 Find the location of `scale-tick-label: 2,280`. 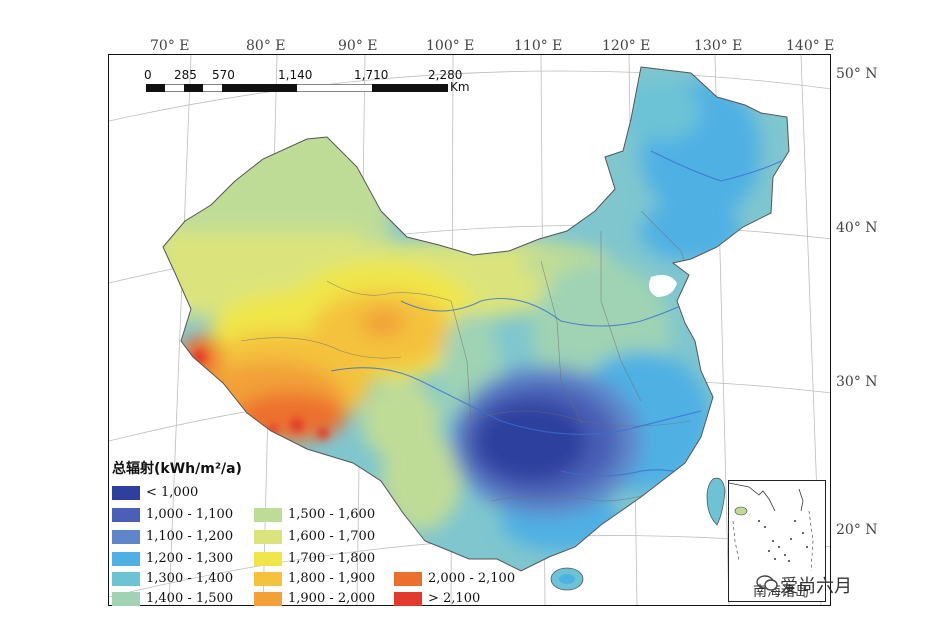

scale-tick-label: 2,280 is located at coordinates (445, 75).